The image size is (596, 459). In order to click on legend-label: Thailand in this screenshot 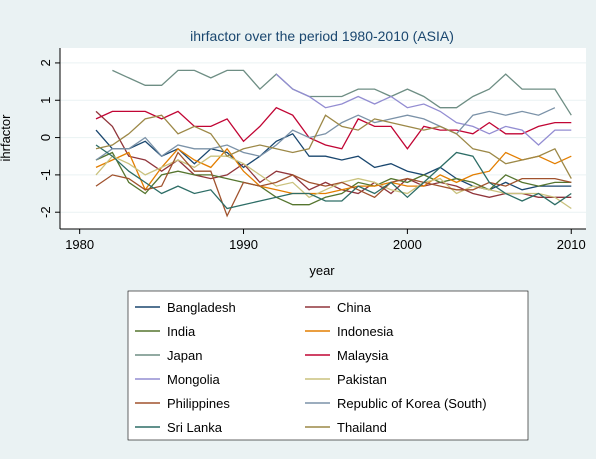, I will do `click(362, 427)`.